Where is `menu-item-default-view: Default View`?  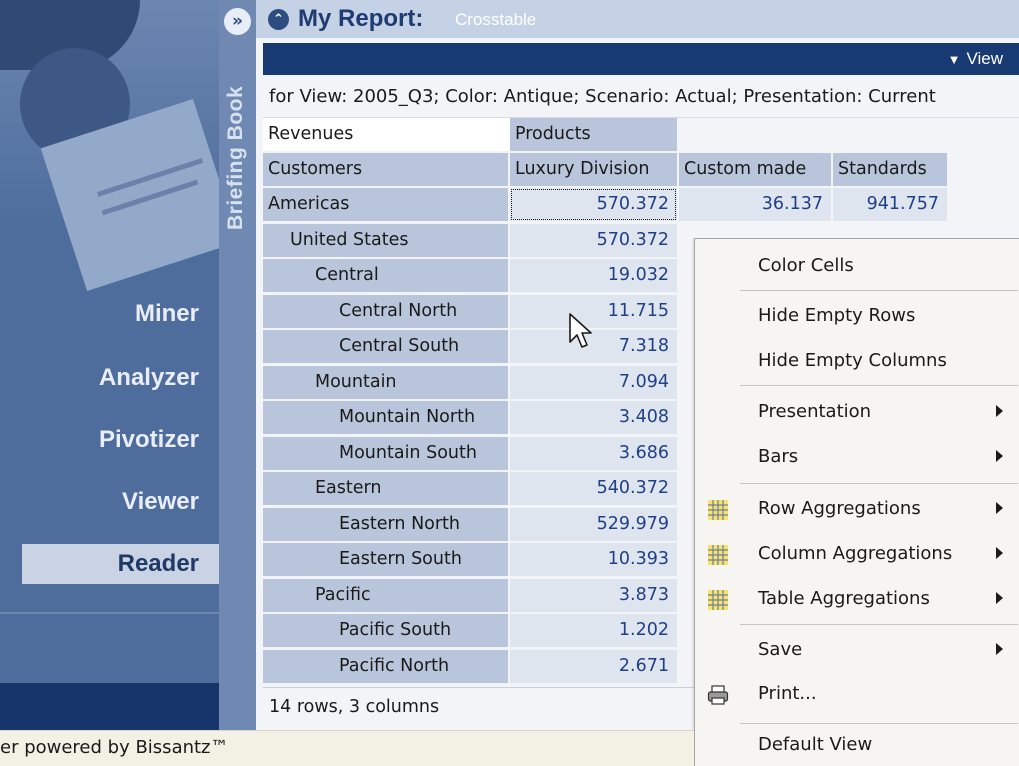
menu-item-default-view: Default View is located at coordinates (857, 746).